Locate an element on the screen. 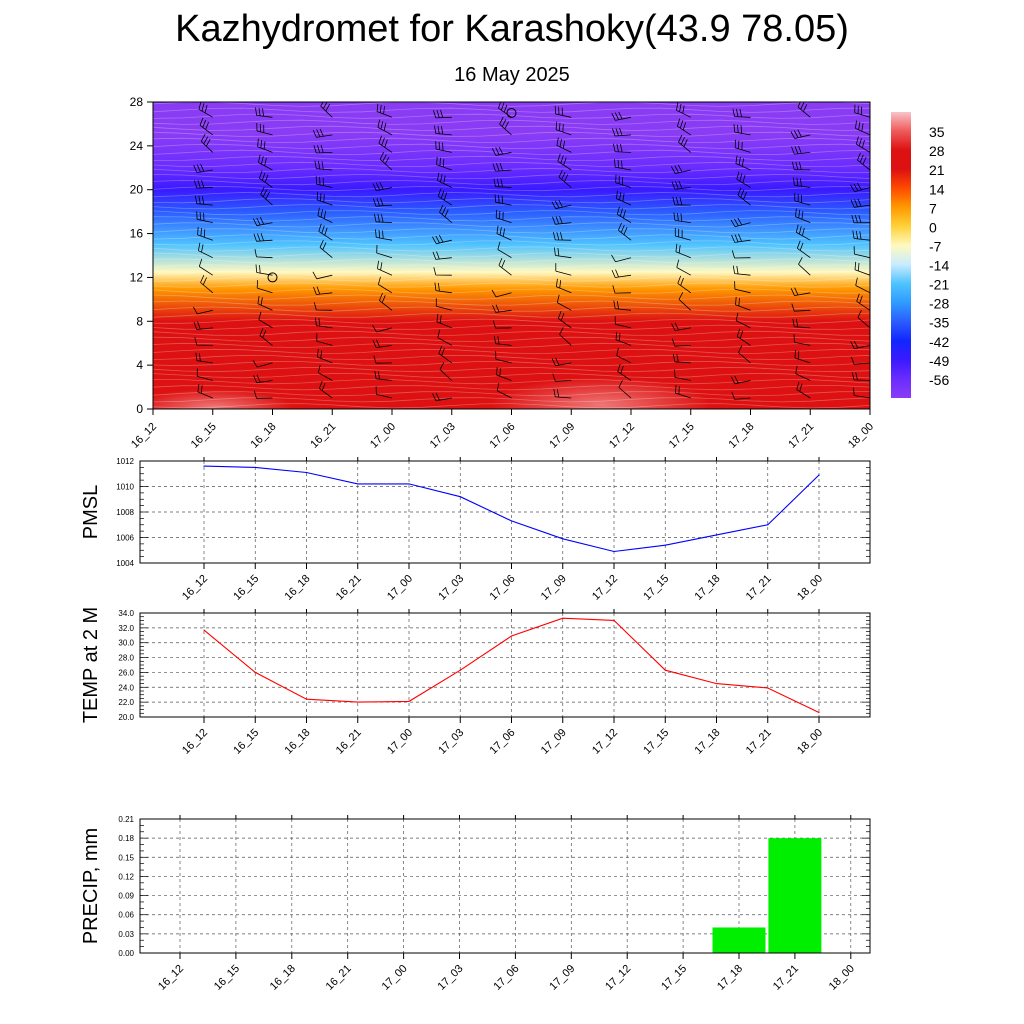  plot-frame is located at coordinates (505, 665).